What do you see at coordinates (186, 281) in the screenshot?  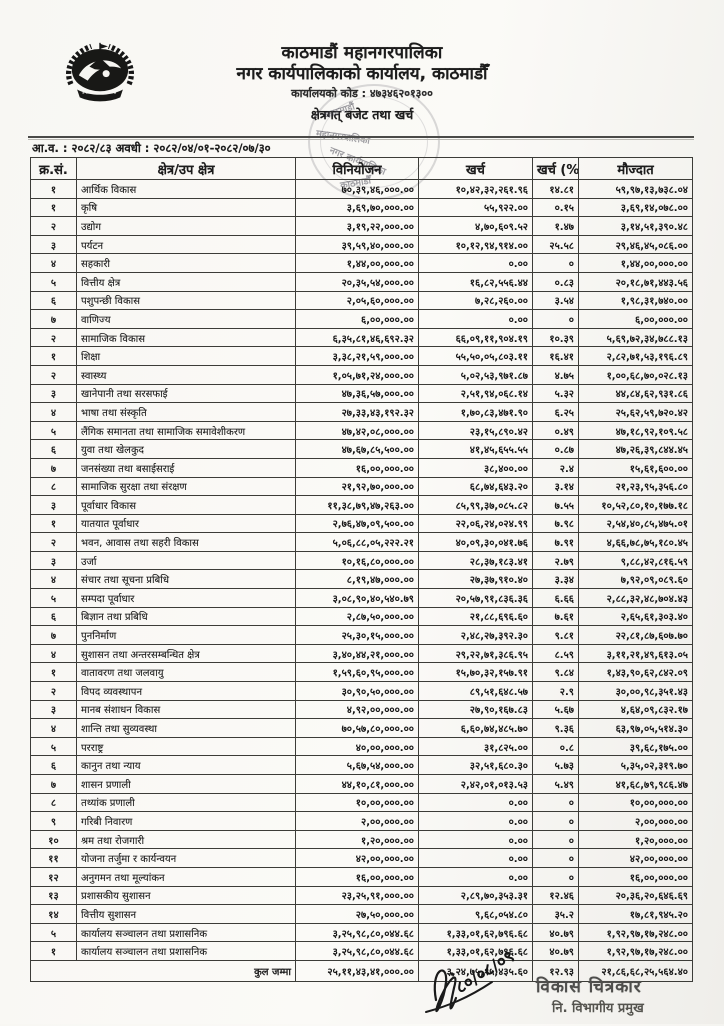 I see `cell-sector: वित्तीय क्षेत्र` at bounding box center [186, 281].